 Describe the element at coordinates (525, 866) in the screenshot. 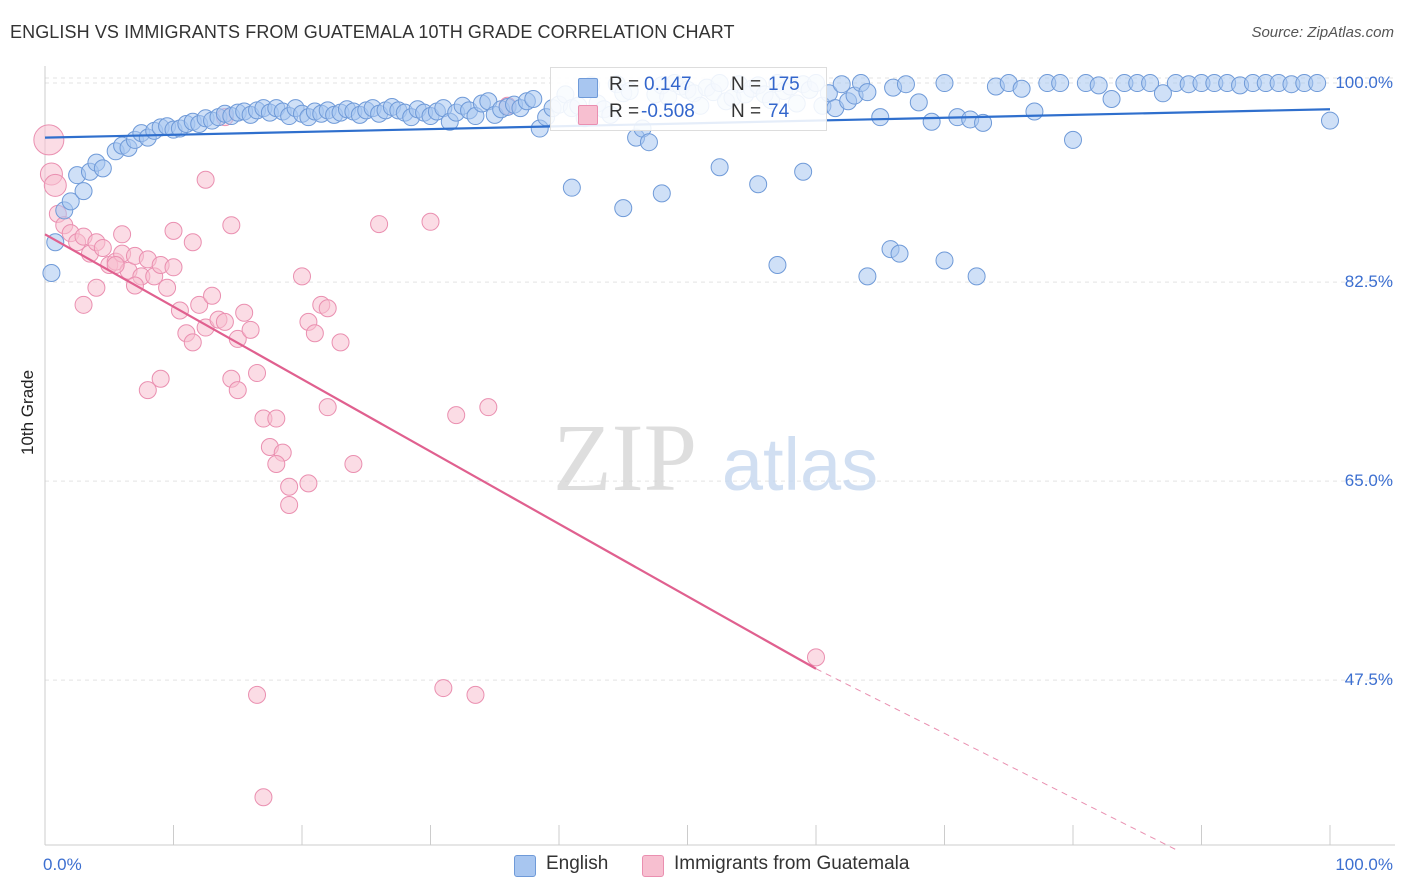

I see `english-legend-swatch` at that location.